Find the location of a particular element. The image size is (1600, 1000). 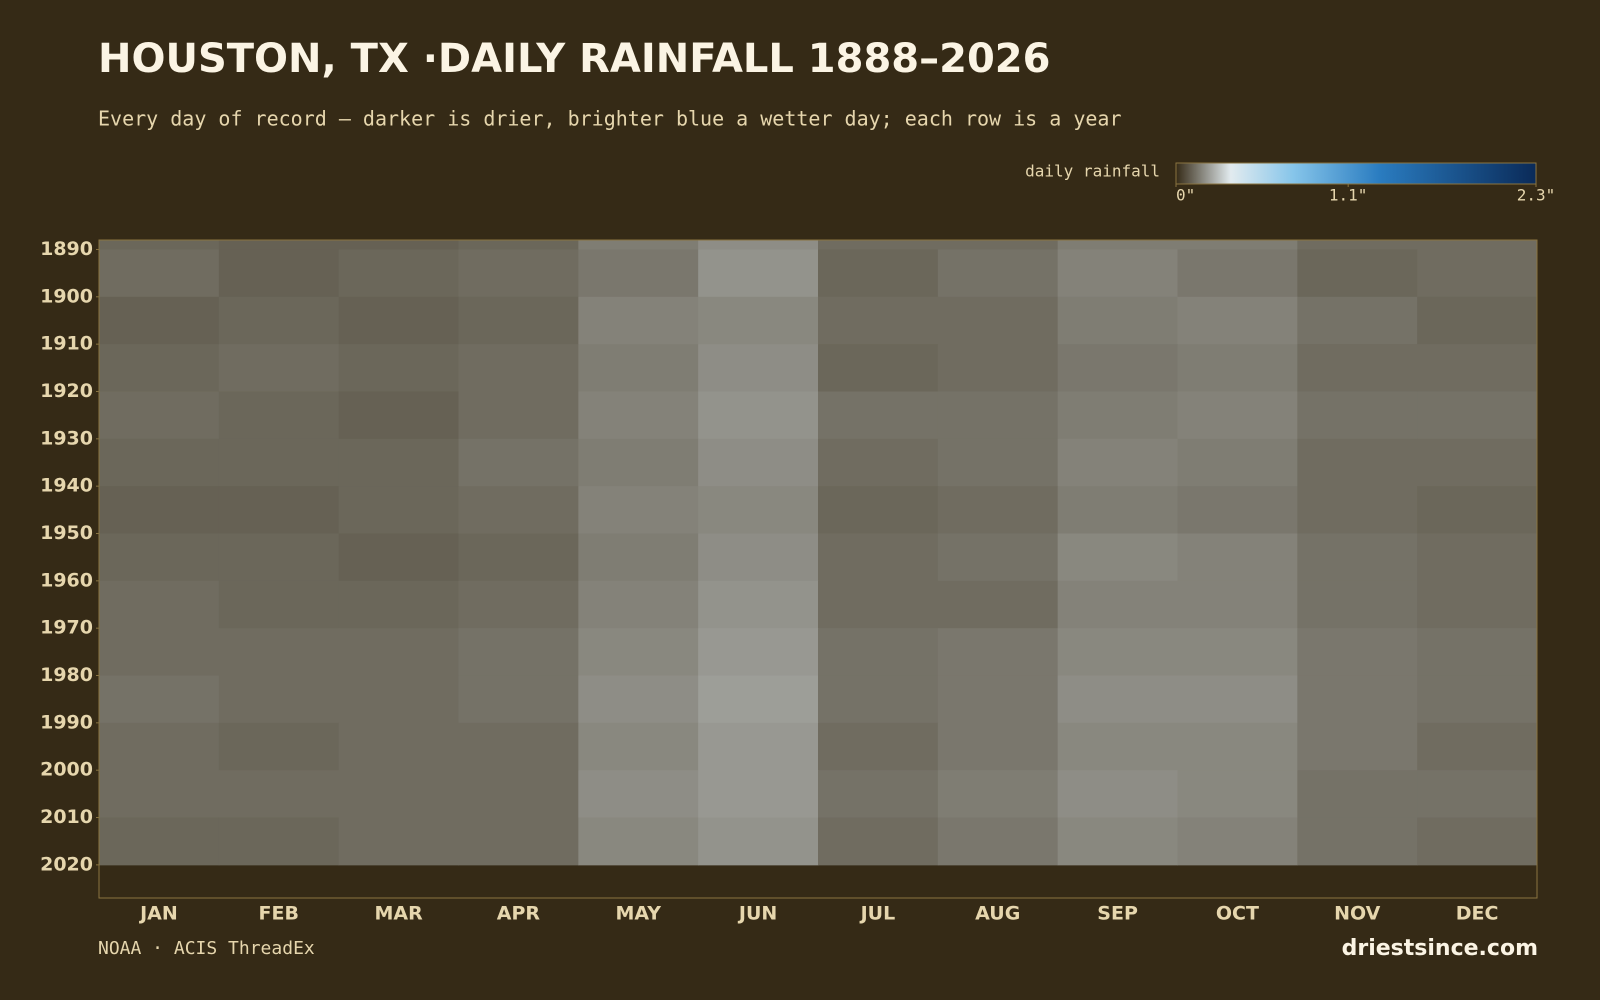

y-tick-label: 1890 is located at coordinates (66, 249).